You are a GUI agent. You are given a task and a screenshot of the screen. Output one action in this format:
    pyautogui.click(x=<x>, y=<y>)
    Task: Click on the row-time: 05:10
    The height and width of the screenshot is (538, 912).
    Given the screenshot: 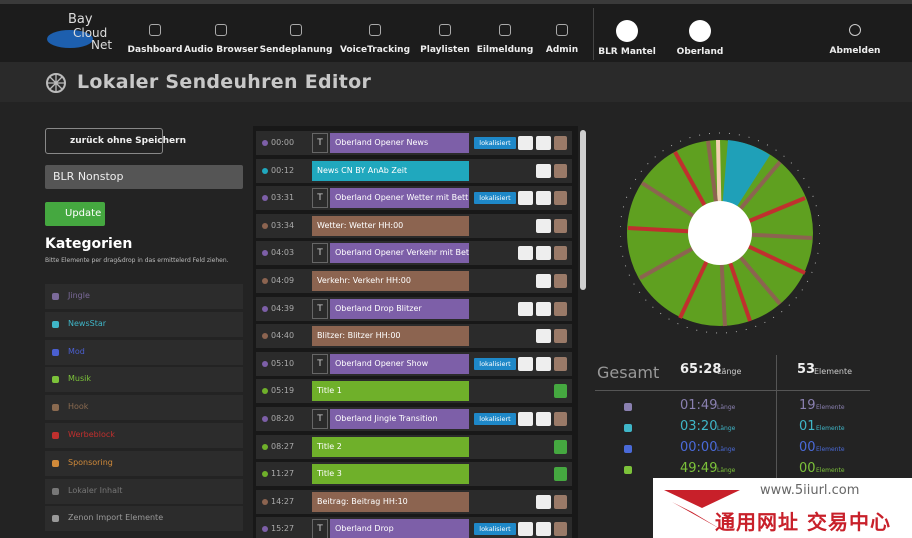 What is the action you would take?
    pyautogui.click(x=283, y=363)
    